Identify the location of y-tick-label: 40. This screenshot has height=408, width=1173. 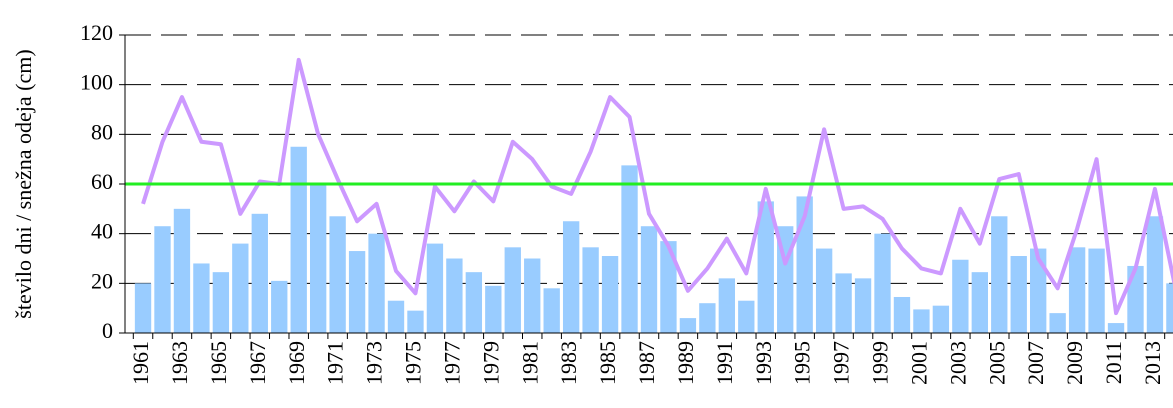
(102, 231).